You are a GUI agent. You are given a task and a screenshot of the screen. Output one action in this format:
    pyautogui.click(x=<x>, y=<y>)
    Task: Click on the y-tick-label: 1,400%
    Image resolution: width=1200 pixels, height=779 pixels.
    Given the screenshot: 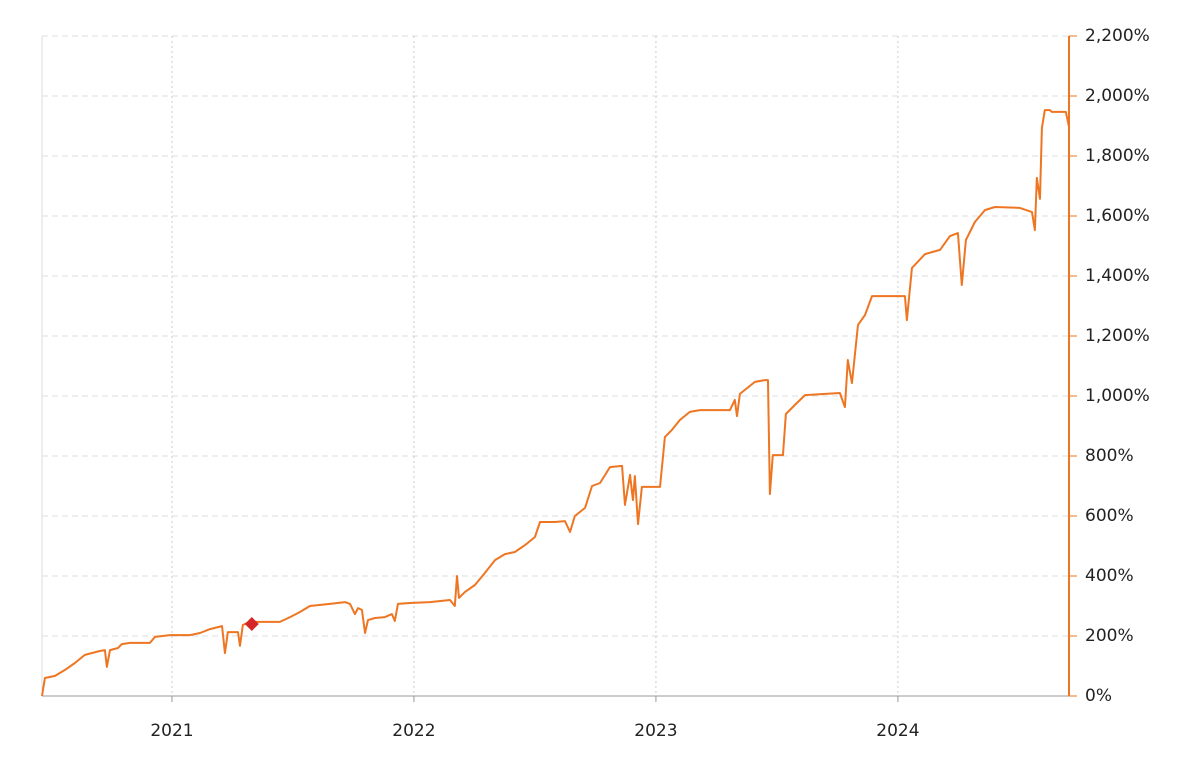 What is the action you would take?
    pyautogui.click(x=1117, y=276)
    